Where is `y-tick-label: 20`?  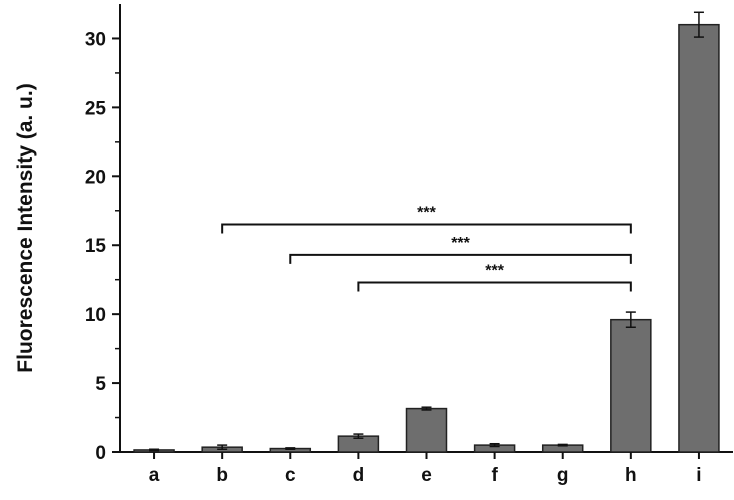 y-tick-label: 20 is located at coordinates (95, 177).